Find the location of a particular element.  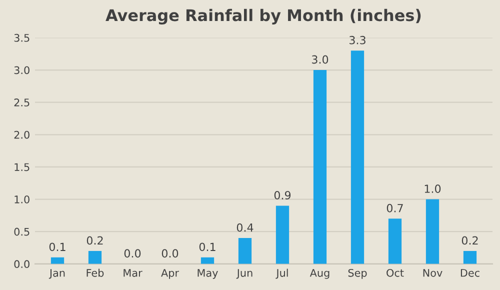

data-label: 0.4 is located at coordinates (245, 227).